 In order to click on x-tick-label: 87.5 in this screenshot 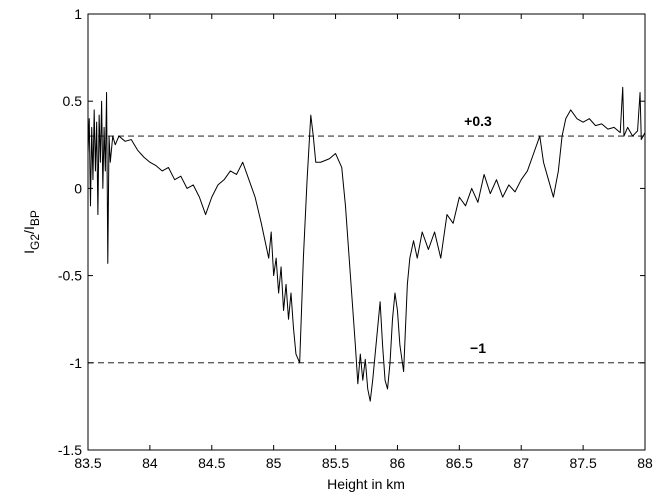, I will do `click(582, 463)`.